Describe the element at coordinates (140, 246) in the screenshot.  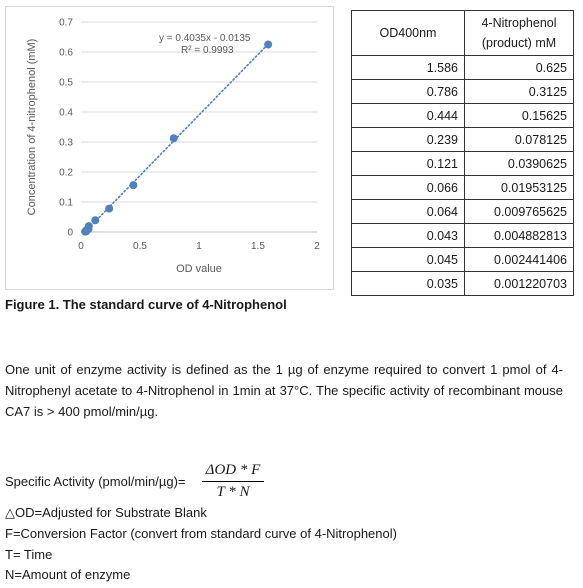
I see `x-tick-label: 0.5` at that location.